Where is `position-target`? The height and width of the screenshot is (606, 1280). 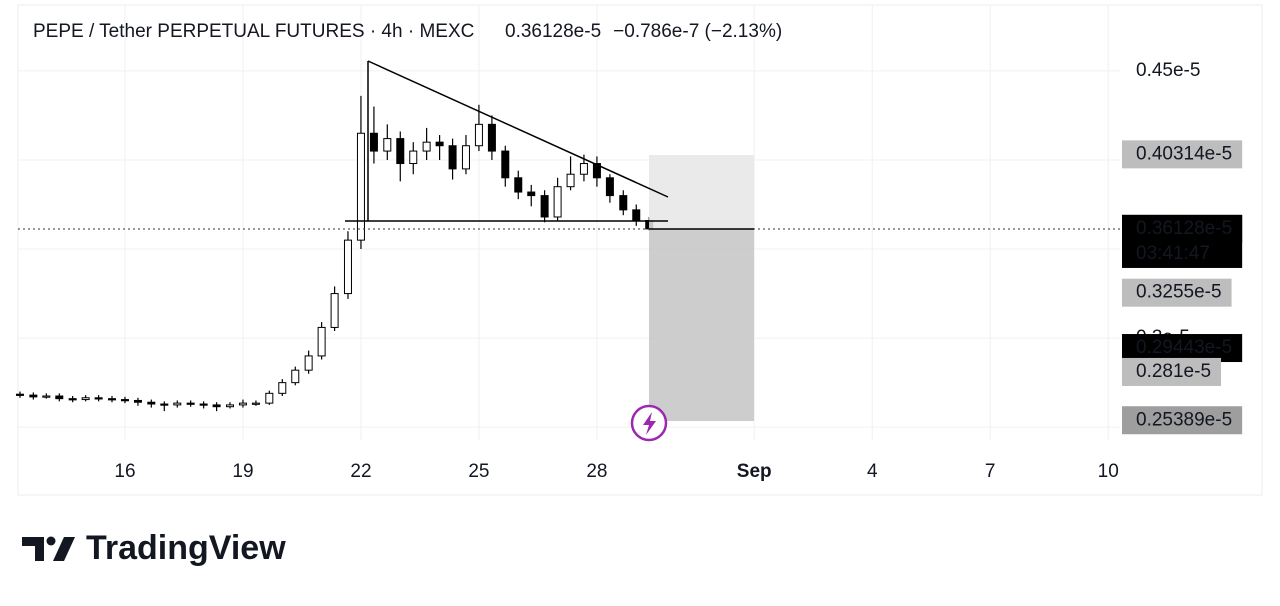 position-target is located at coordinates (701, 192).